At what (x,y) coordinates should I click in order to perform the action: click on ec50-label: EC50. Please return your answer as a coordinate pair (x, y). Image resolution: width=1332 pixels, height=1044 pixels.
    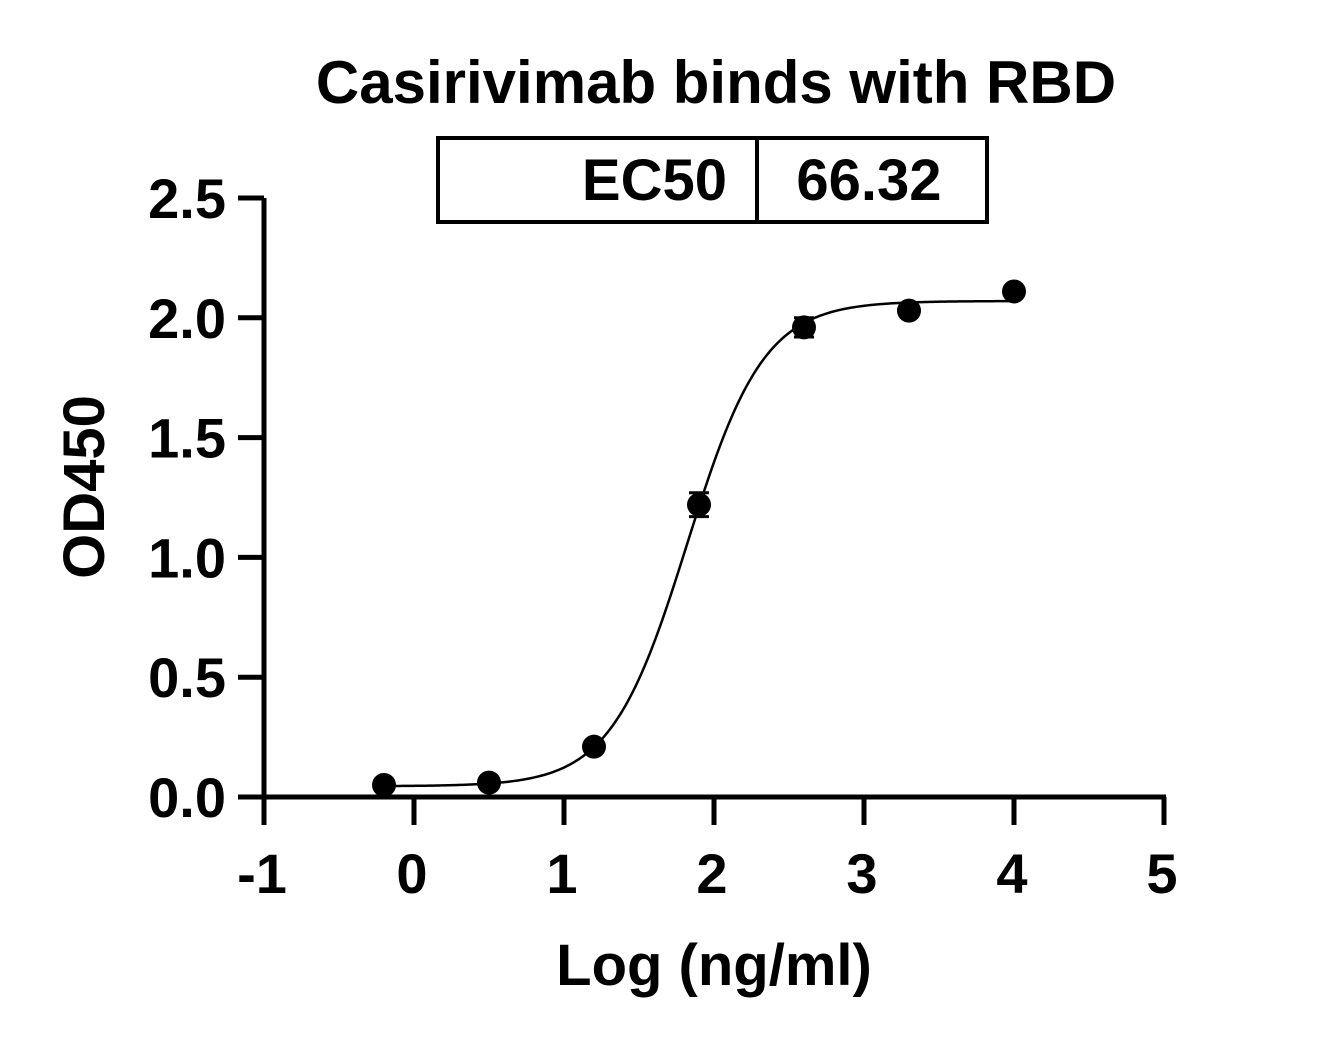
    Looking at the image, I should click on (654, 180).